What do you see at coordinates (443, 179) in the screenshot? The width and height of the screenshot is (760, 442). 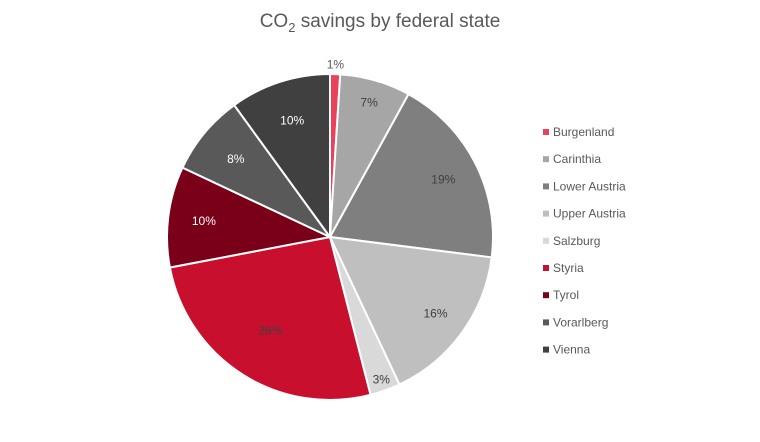 I see `data-label-lower-austria: 19%` at bounding box center [443, 179].